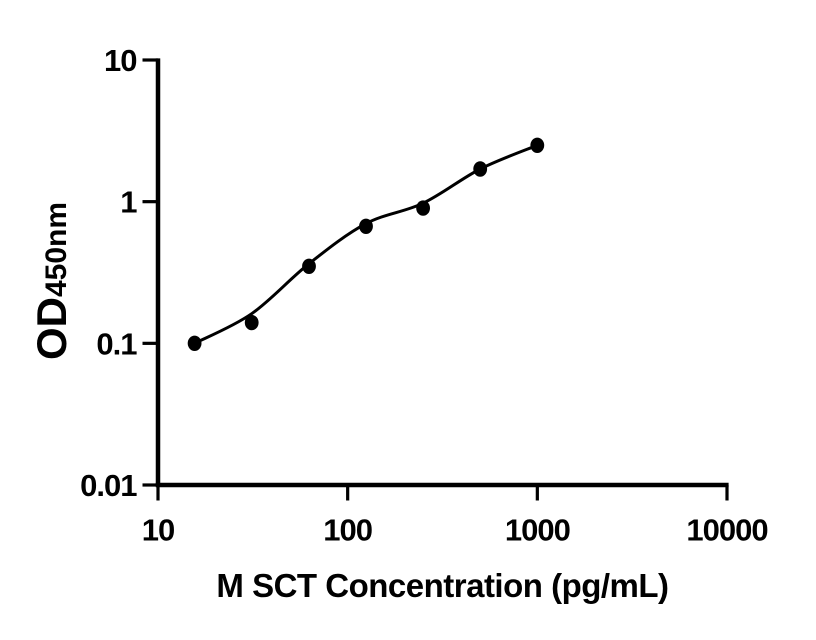 The image size is (816, 640). Describe the element at coordinates (116, 343) in the screenshot. I see `y-tick-label: 0.1` at that location.